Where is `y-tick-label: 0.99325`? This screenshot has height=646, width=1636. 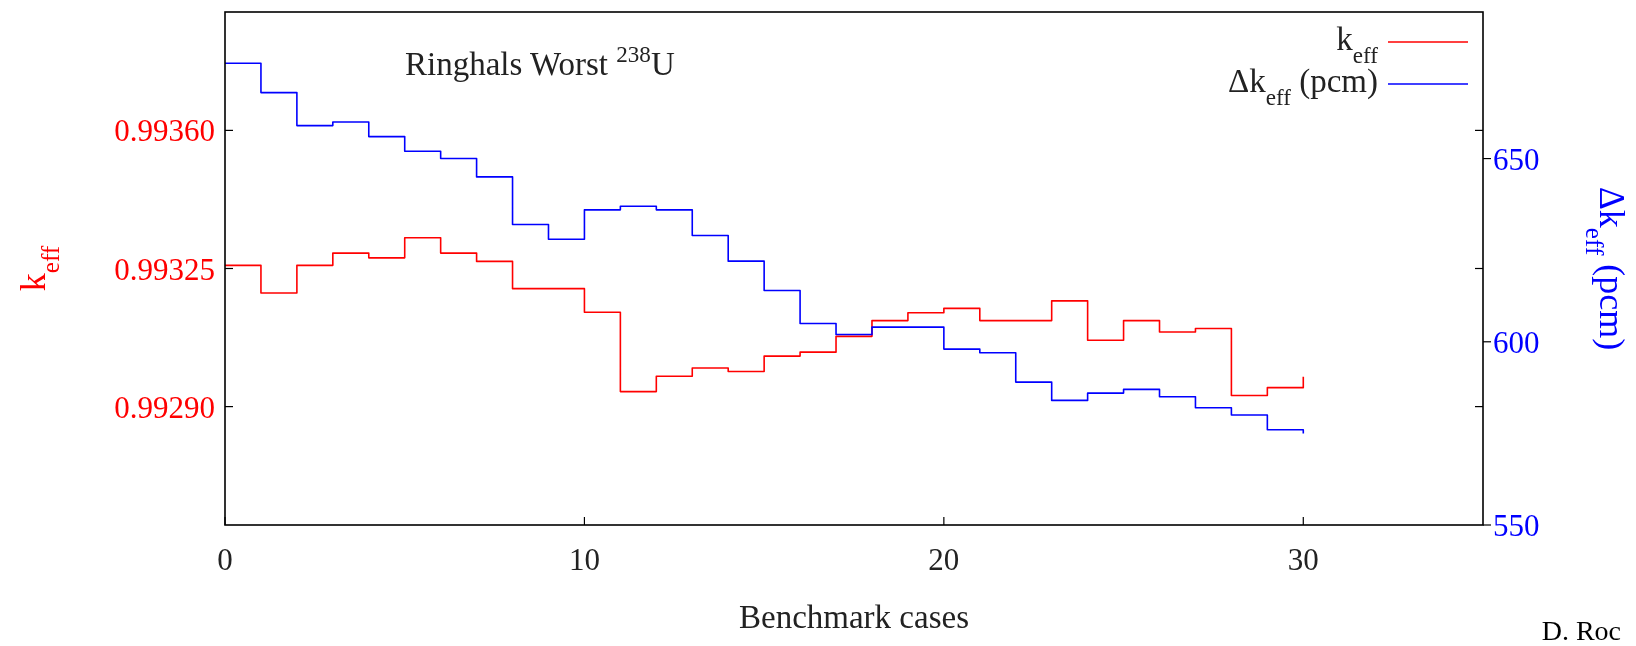
y-tick-label: 0.99325 is located at coordinates (164, 269).